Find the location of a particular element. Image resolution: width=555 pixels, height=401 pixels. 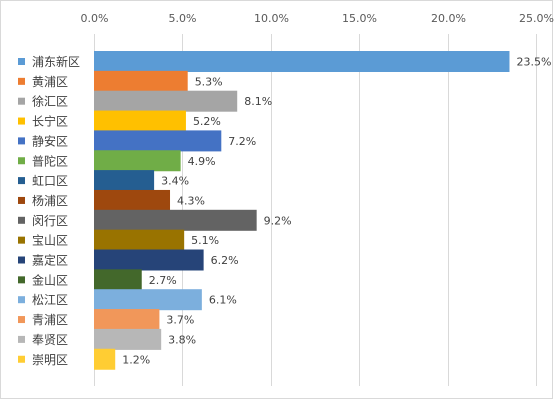

data-label: 3.4% is located at coordinates (175, 181).